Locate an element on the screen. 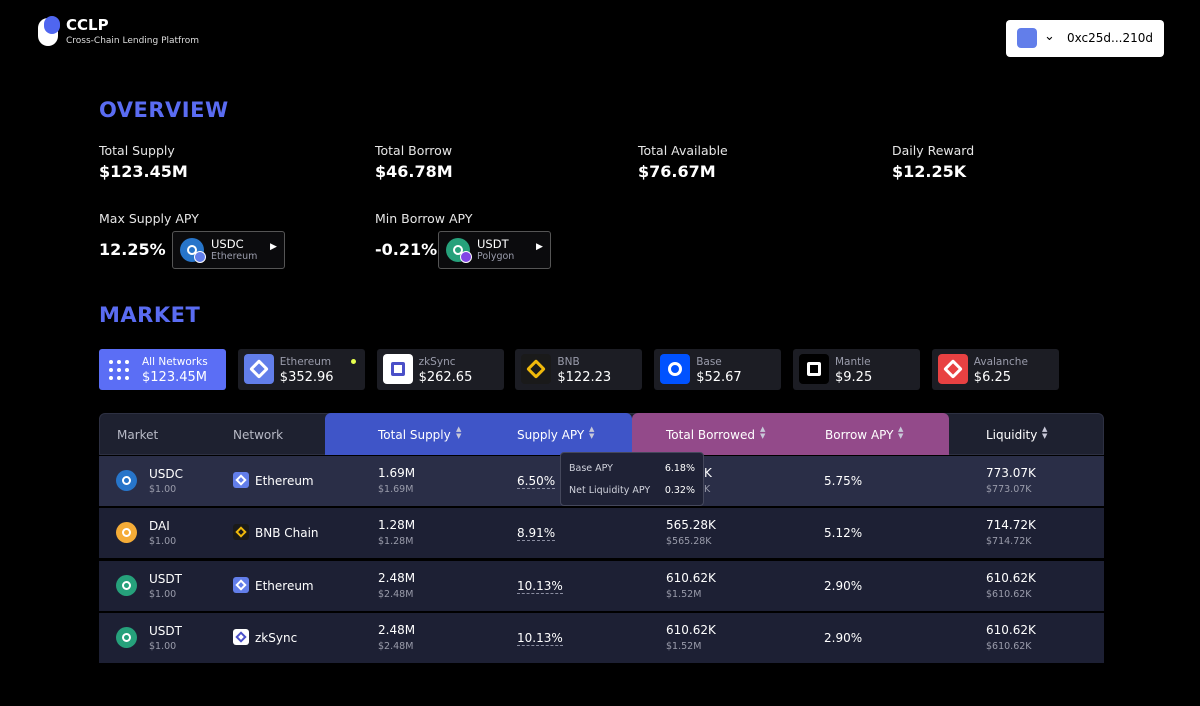  token-chip: USDC Ethereum ▶ is located at coordinates (228, 250).